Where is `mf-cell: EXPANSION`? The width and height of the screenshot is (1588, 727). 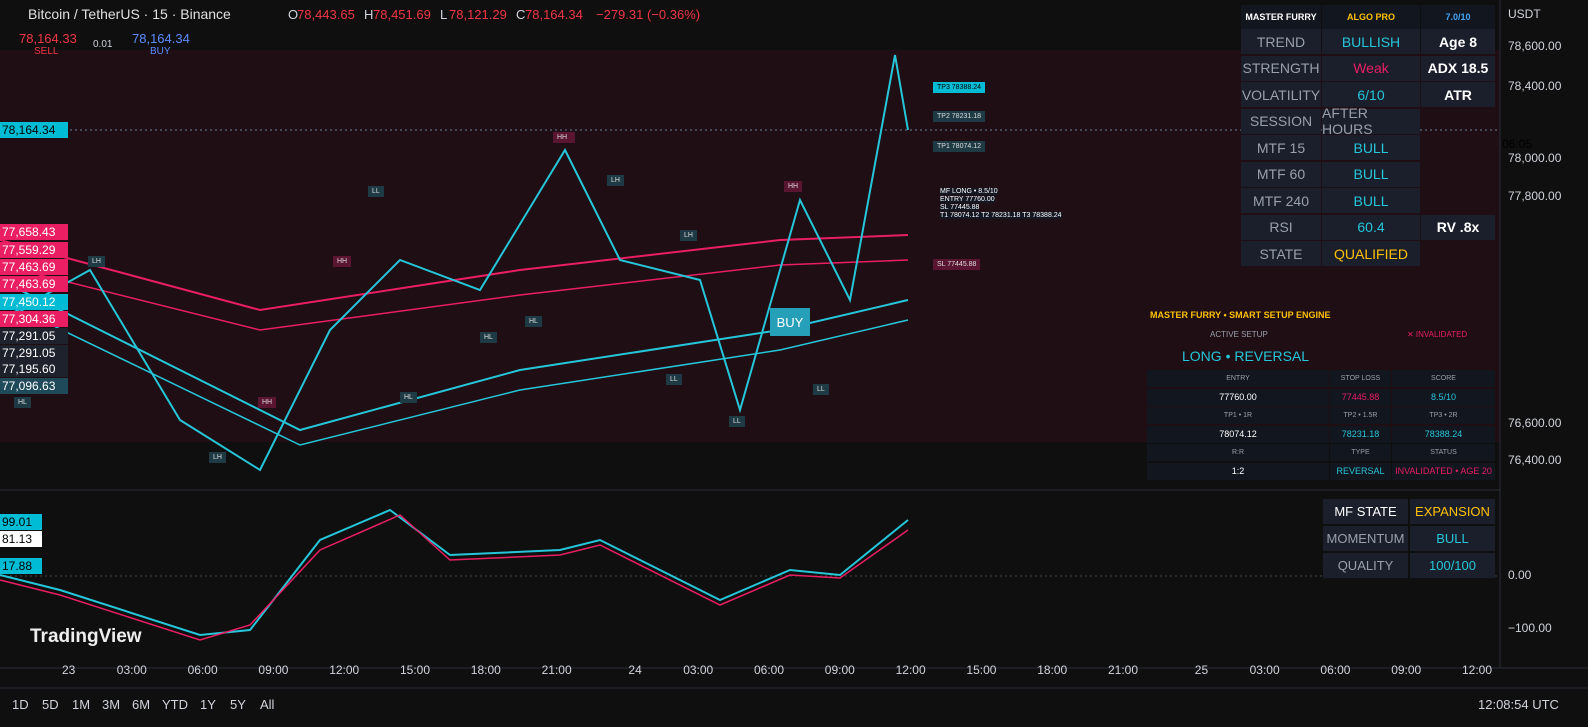
mf-cell: EXPANSION is located at coordinates (1452, 511).